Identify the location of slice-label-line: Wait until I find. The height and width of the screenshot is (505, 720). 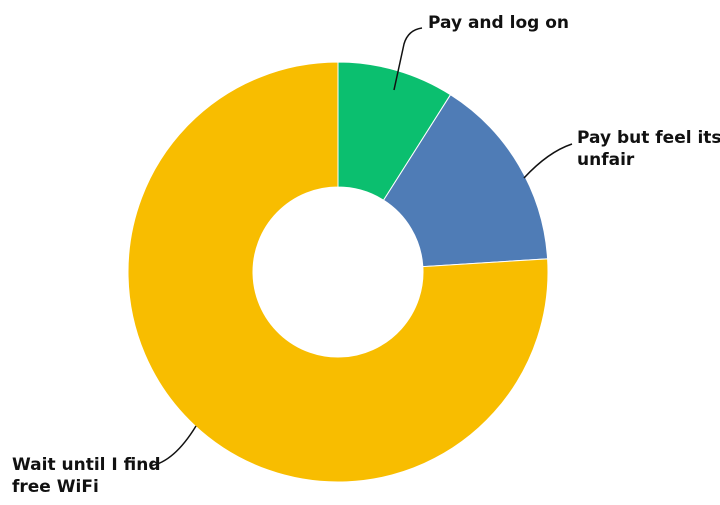
(86, 465).